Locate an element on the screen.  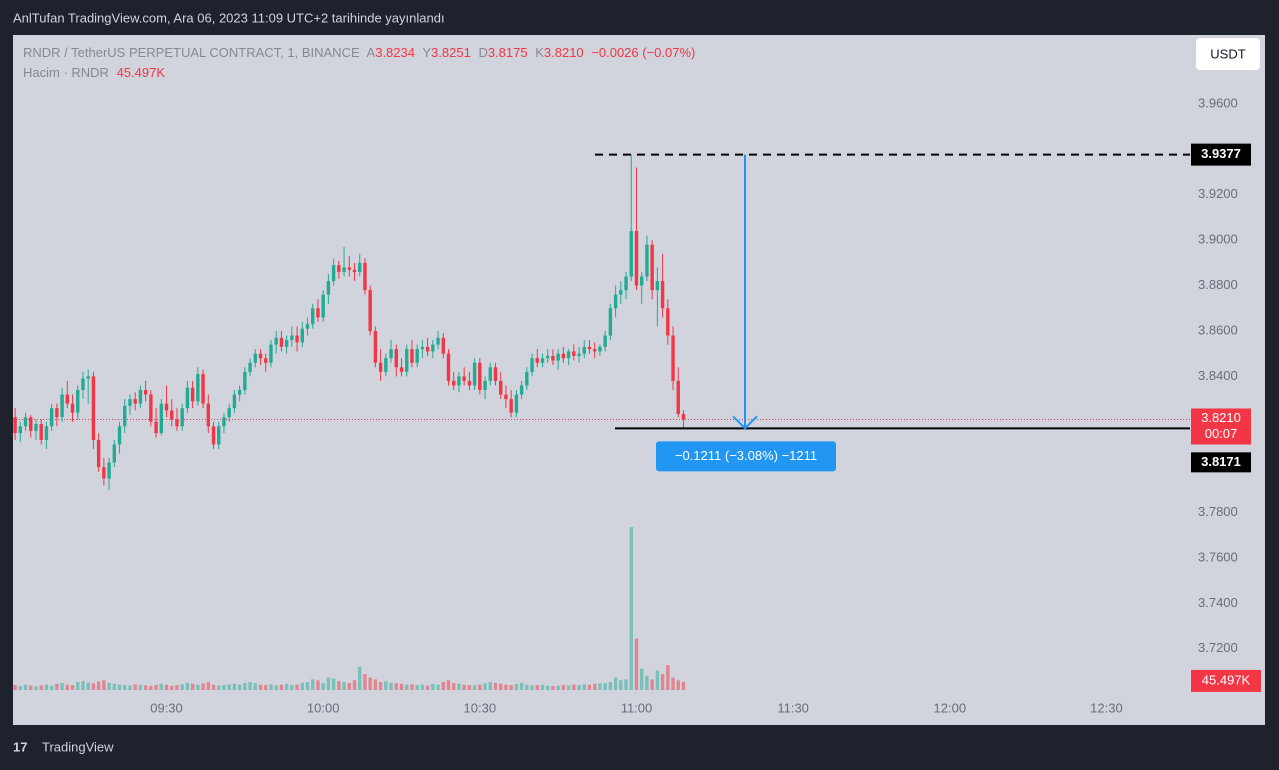
y-tick-label: 3.9000 is located at coordinates (1218, 239).